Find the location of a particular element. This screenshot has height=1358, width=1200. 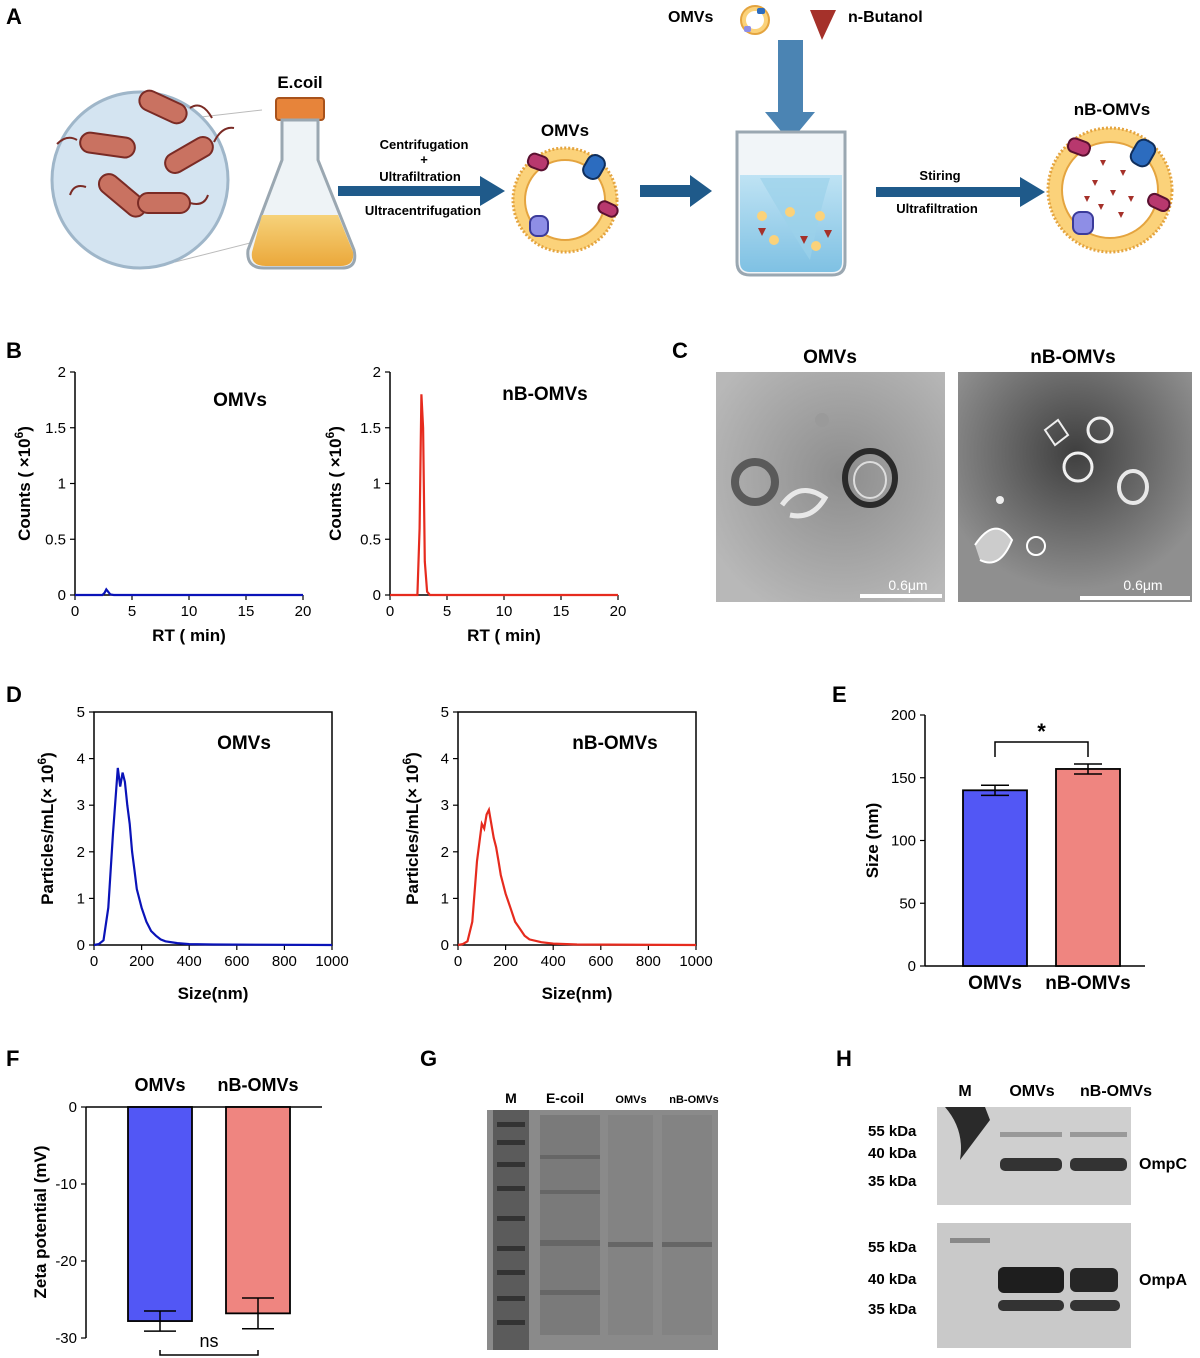

x-tick-label: 800 is located at coordinates (284, 961).